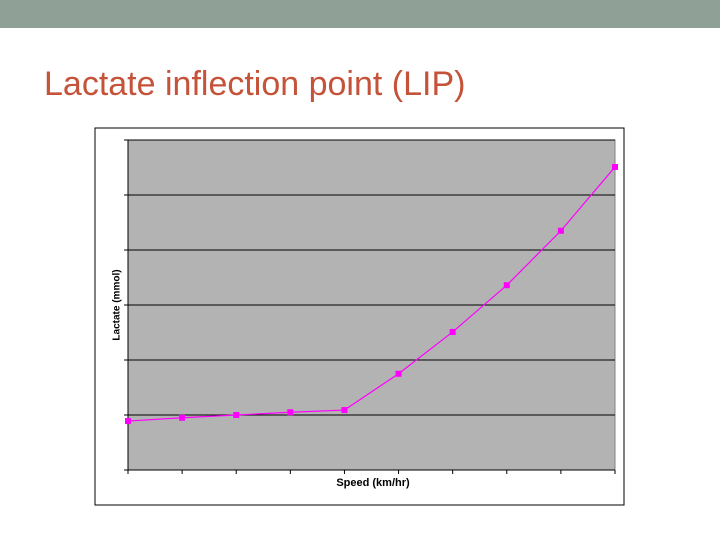 Image resolution: width=720 pixels, height=545 pixels. I want to click on y-axis-label: Lactate (mmol), so click(117, 304).